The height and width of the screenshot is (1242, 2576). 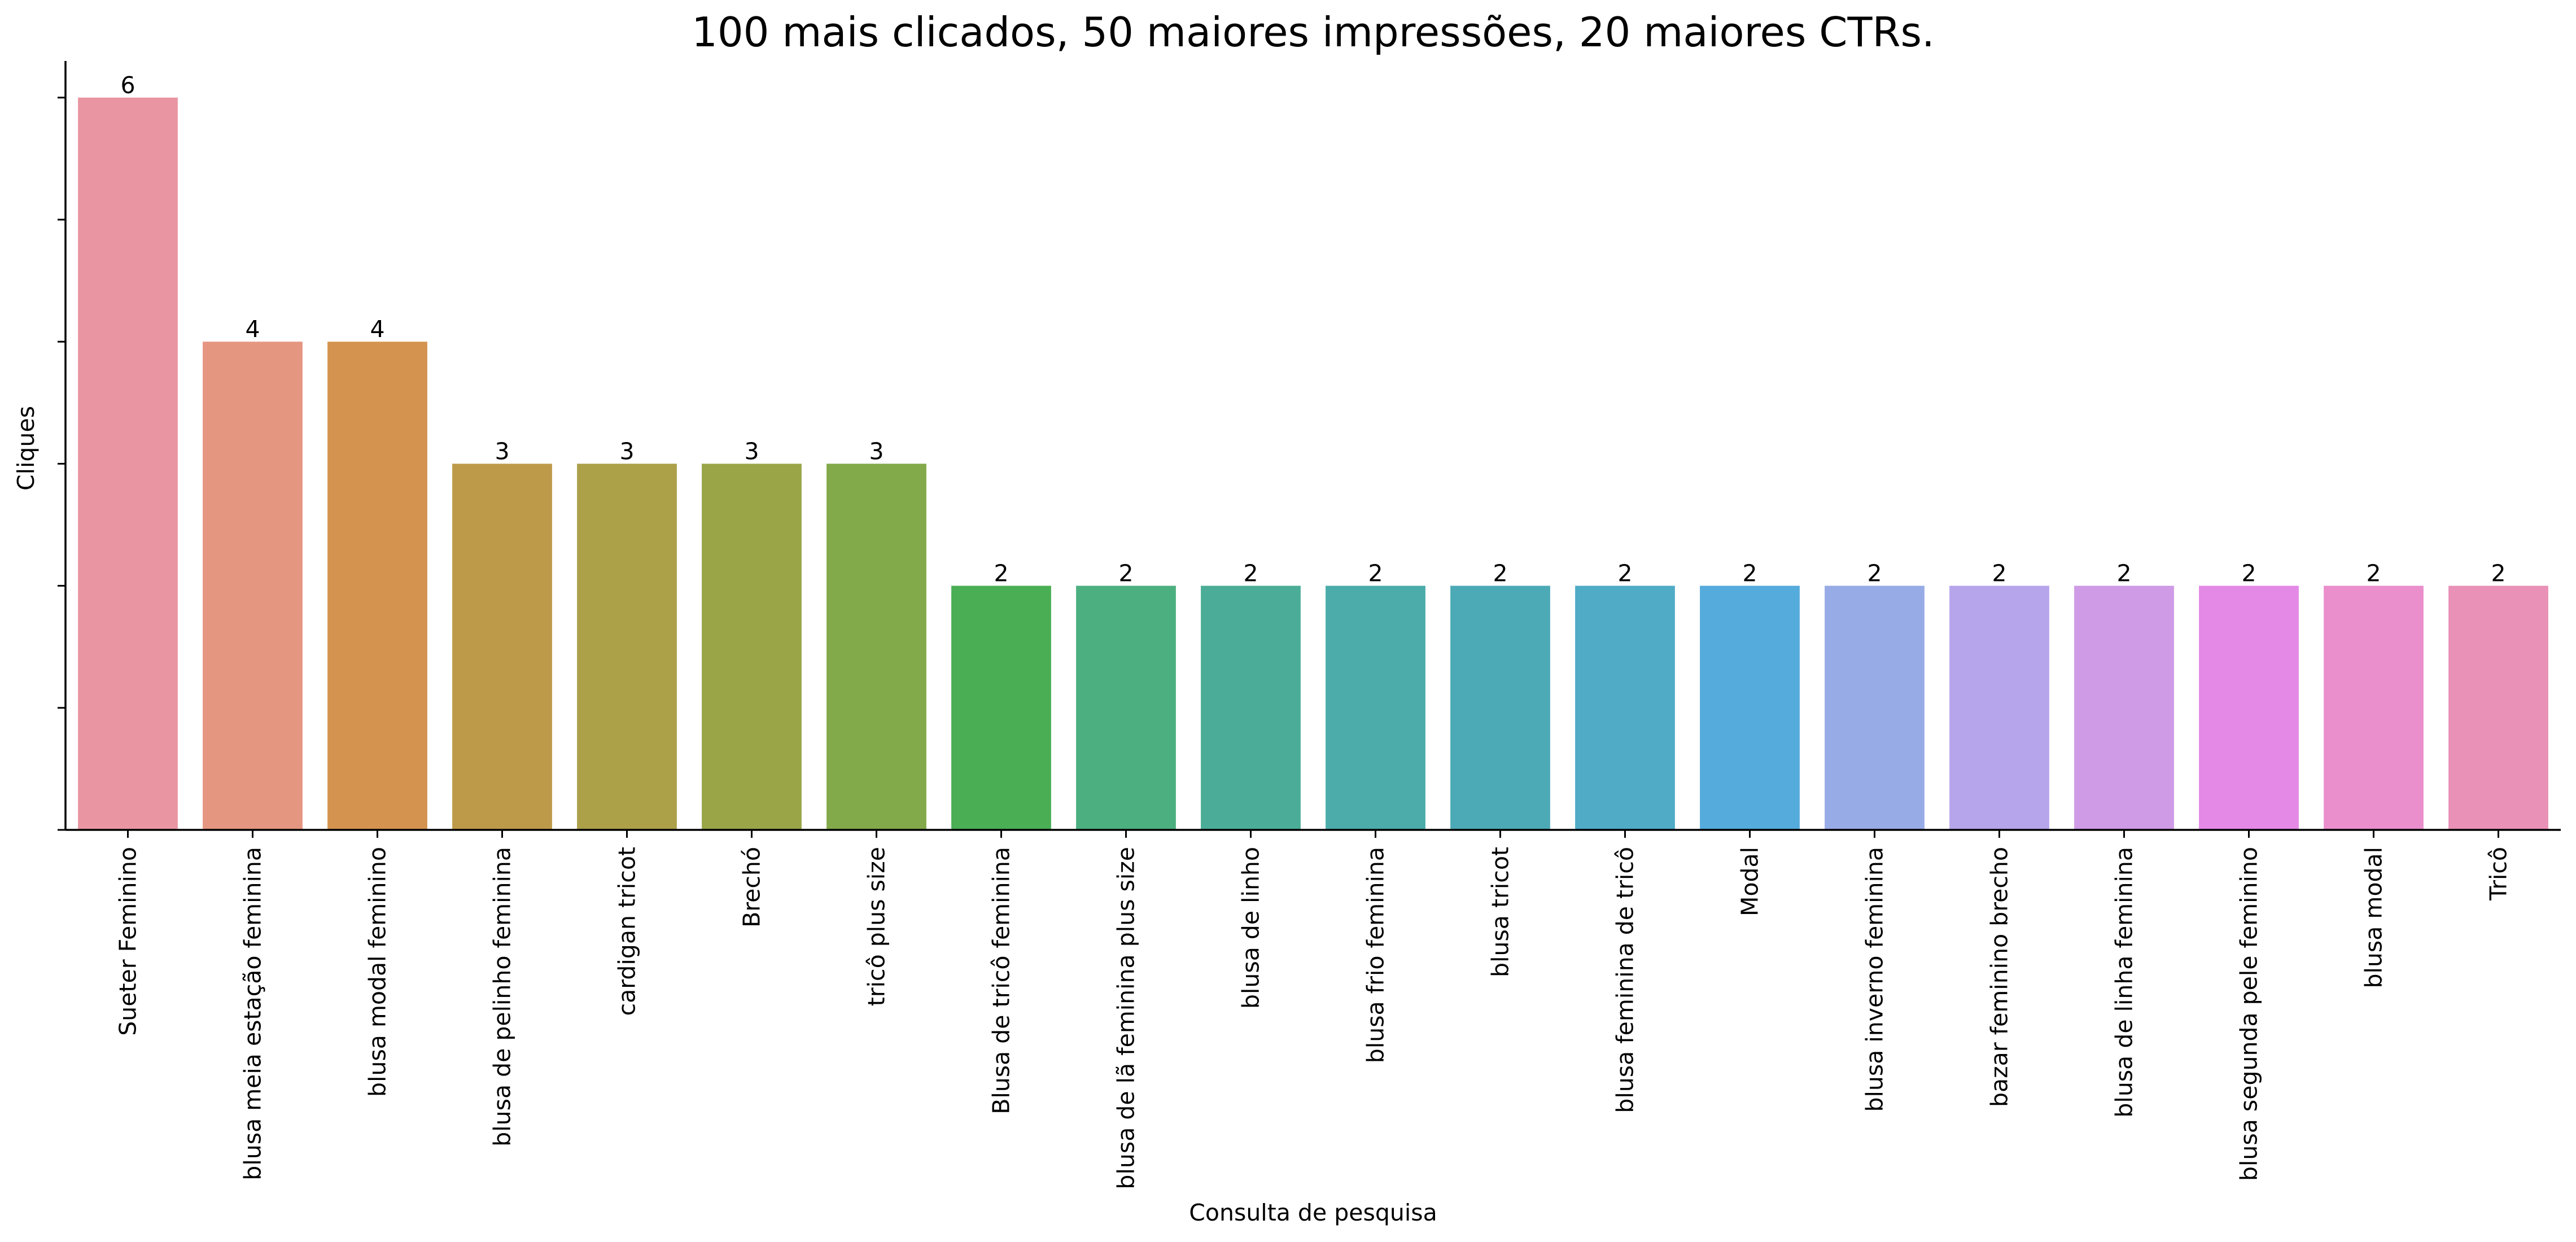 I want to click on x-tick-label: blusa de lã feminina plus size, so click(x=1126, y=1018).